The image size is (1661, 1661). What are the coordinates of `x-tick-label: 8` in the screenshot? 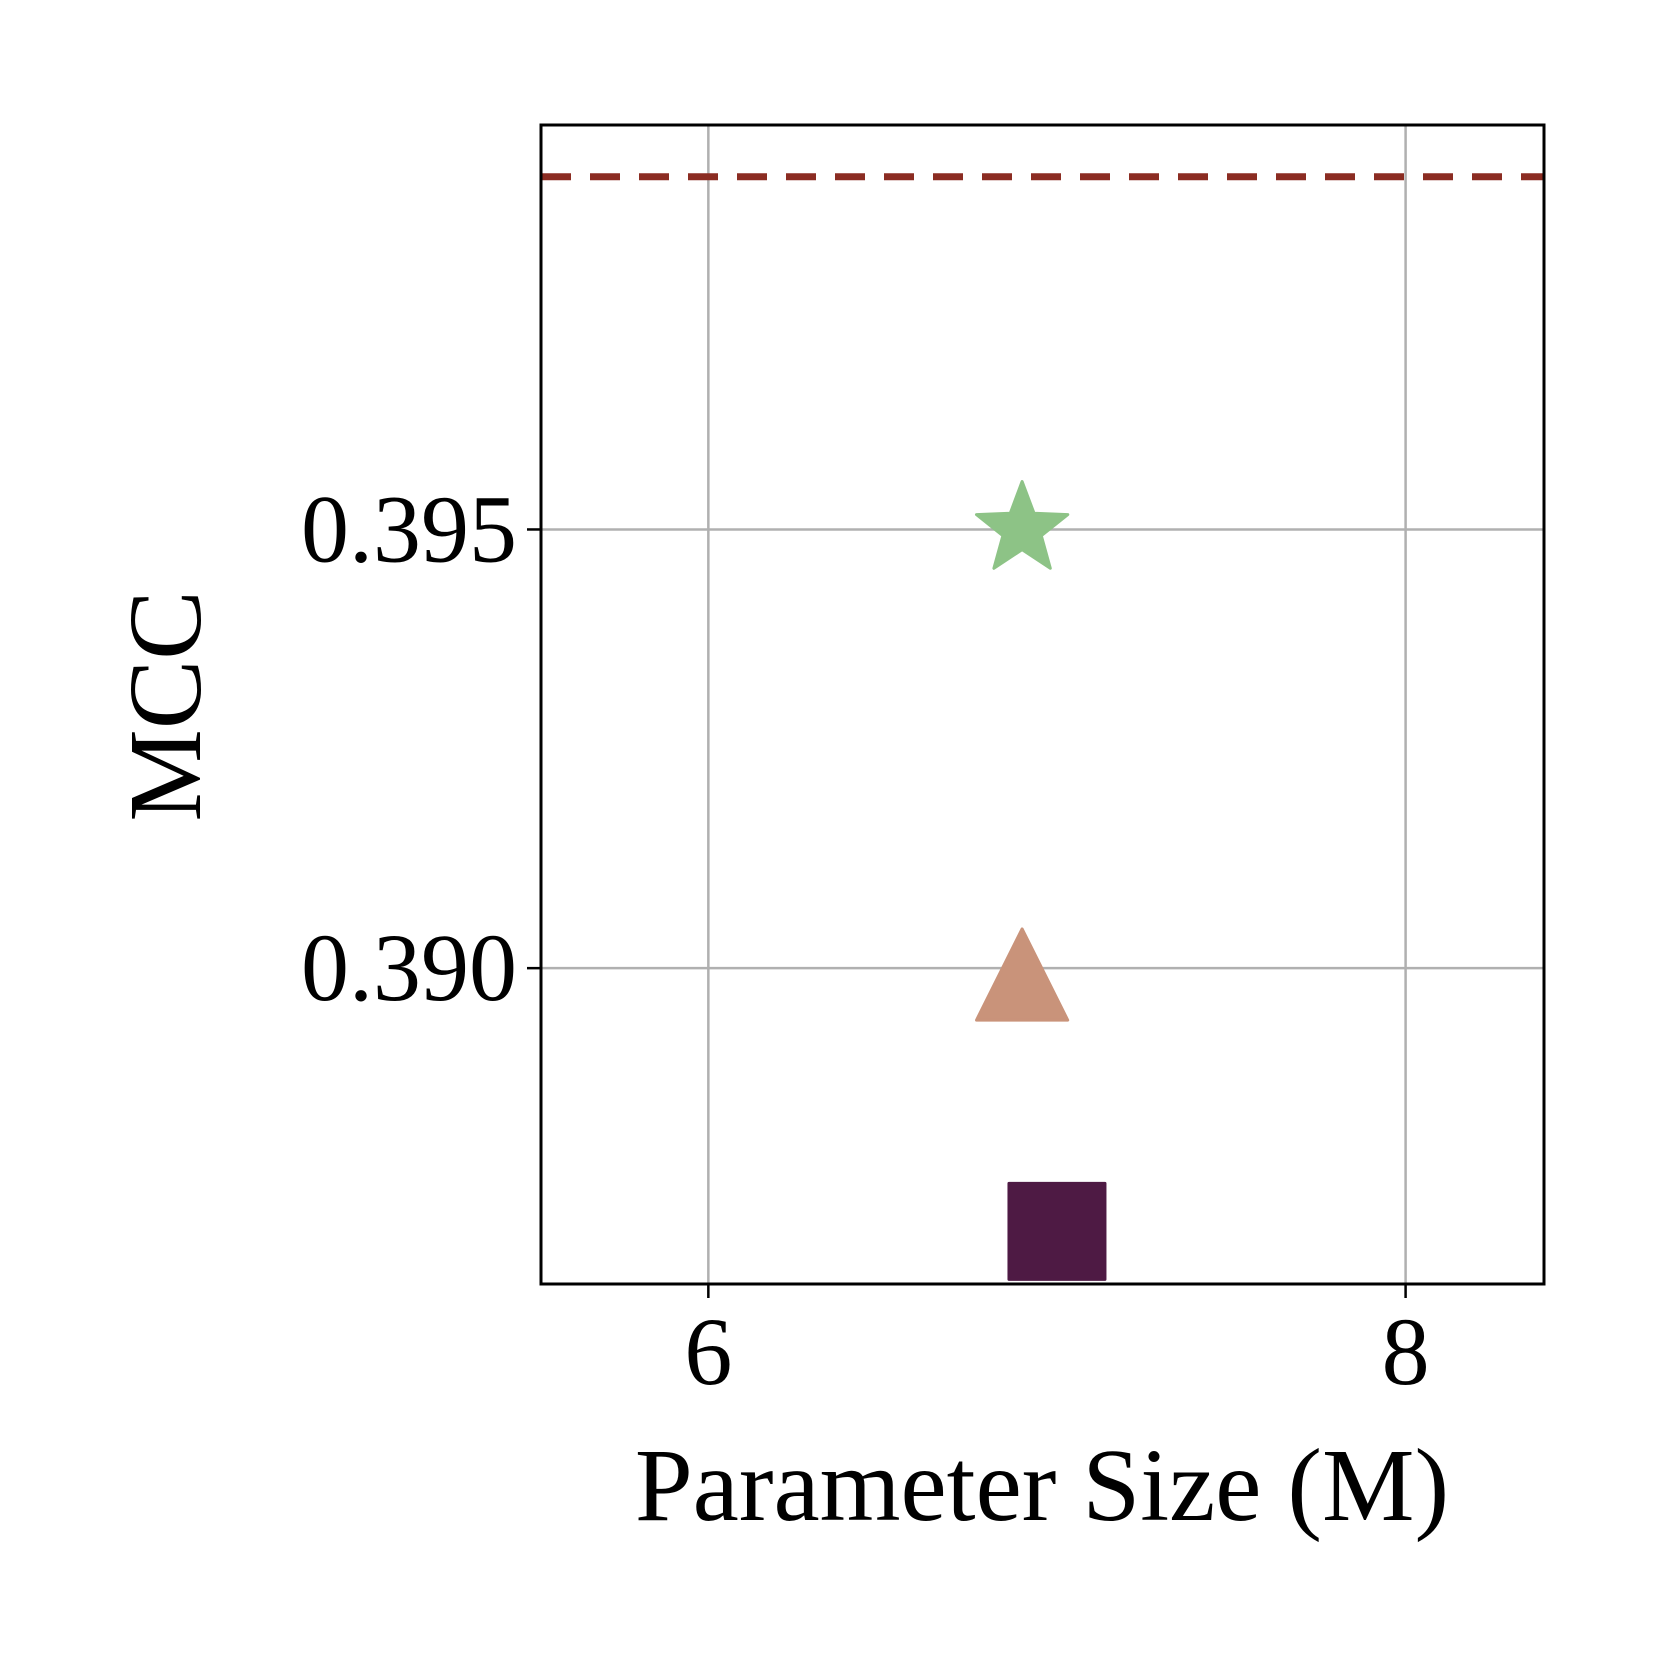 It's located at (1406, 1351).